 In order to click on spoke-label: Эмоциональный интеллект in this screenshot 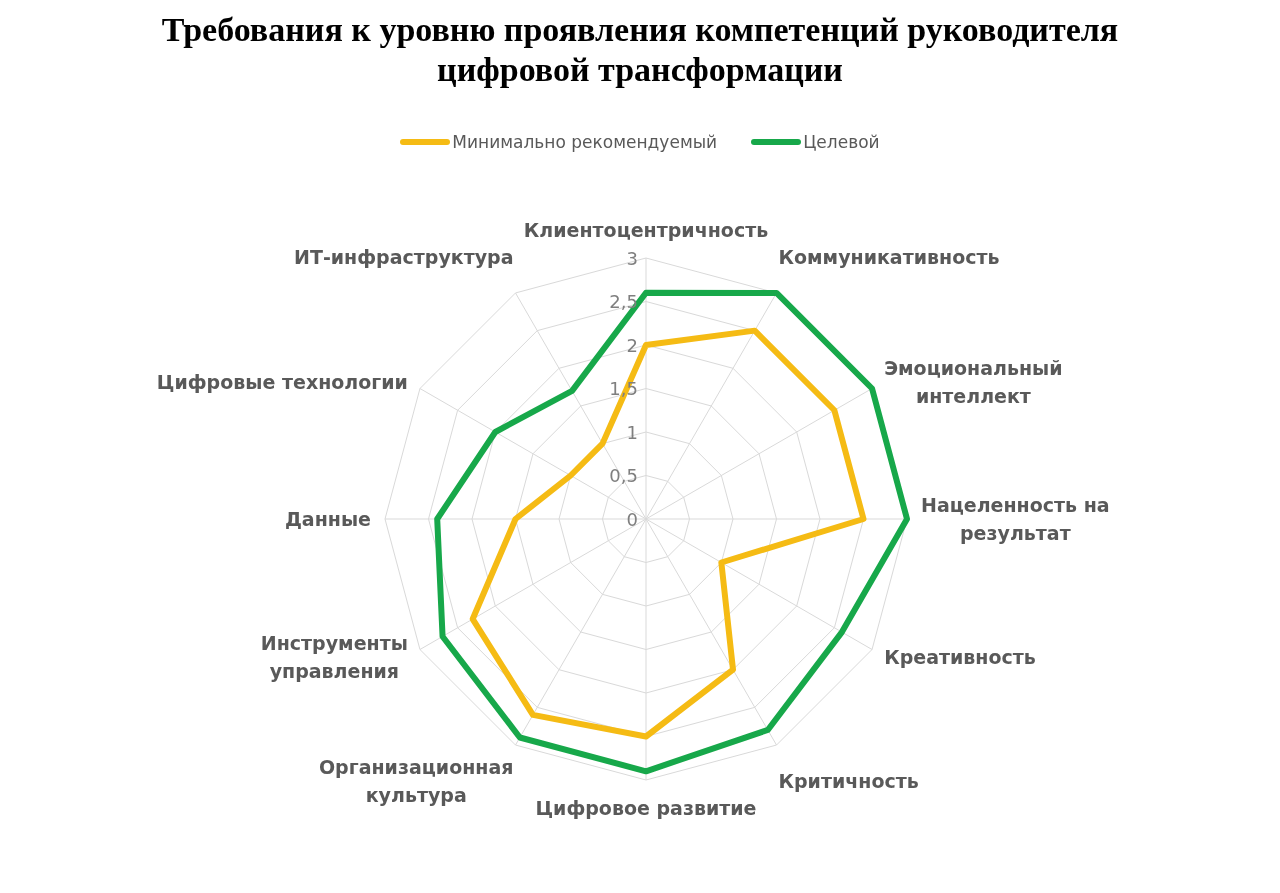, I will do `click(973, 381)`.